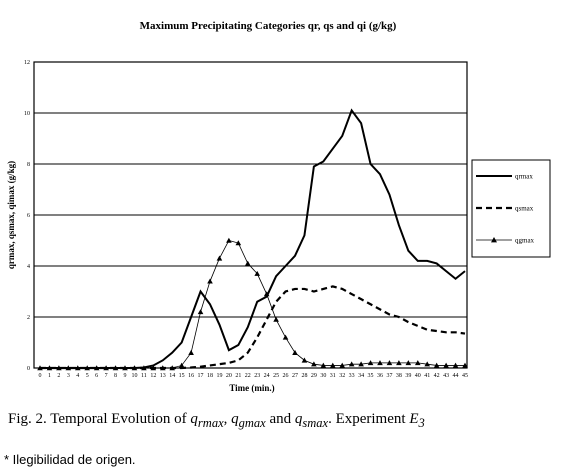 The width and height of the screenshot is (566, 473). What do you see at coordinates (238, 376) in the screenshot?
I see `x-tick-label: 21` at bounding box center [238, 376].